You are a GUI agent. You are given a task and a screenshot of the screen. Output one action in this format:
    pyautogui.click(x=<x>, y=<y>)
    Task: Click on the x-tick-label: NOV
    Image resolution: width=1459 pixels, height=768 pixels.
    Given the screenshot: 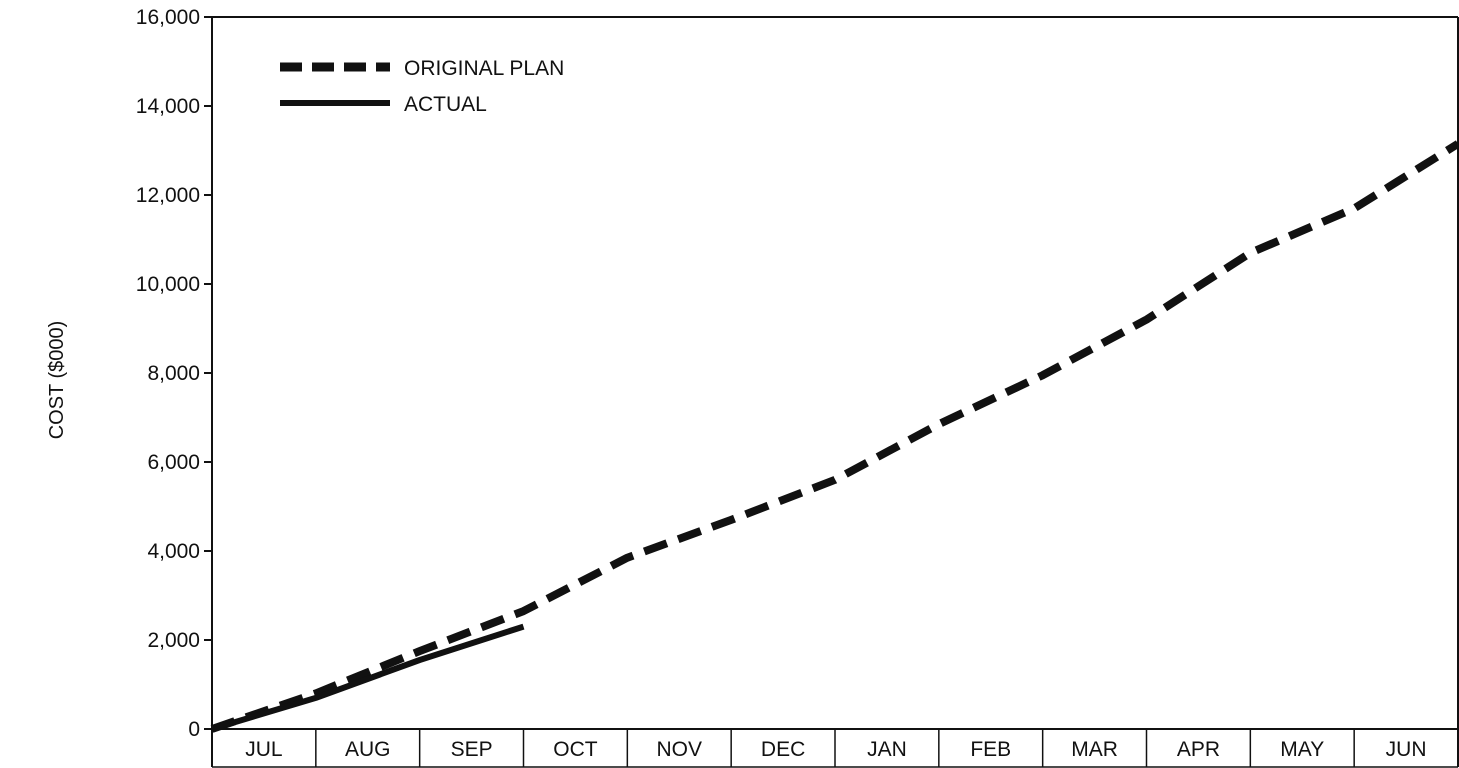 What is the action you would take?
    pyautogui.click(x=679, y=749)
    